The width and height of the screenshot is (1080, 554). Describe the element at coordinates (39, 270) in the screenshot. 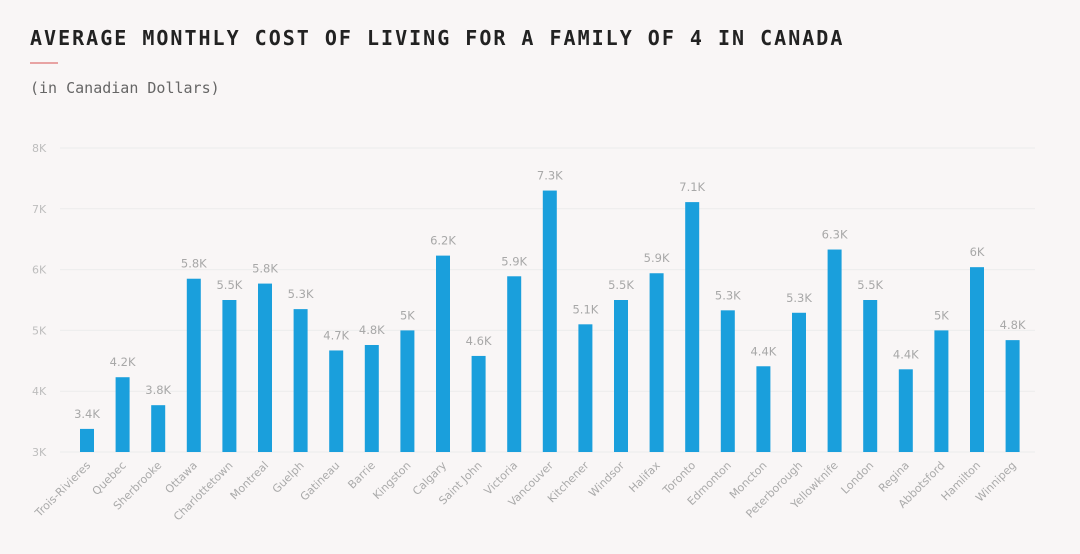

I see `y-tick-6k: 6K` at that location.